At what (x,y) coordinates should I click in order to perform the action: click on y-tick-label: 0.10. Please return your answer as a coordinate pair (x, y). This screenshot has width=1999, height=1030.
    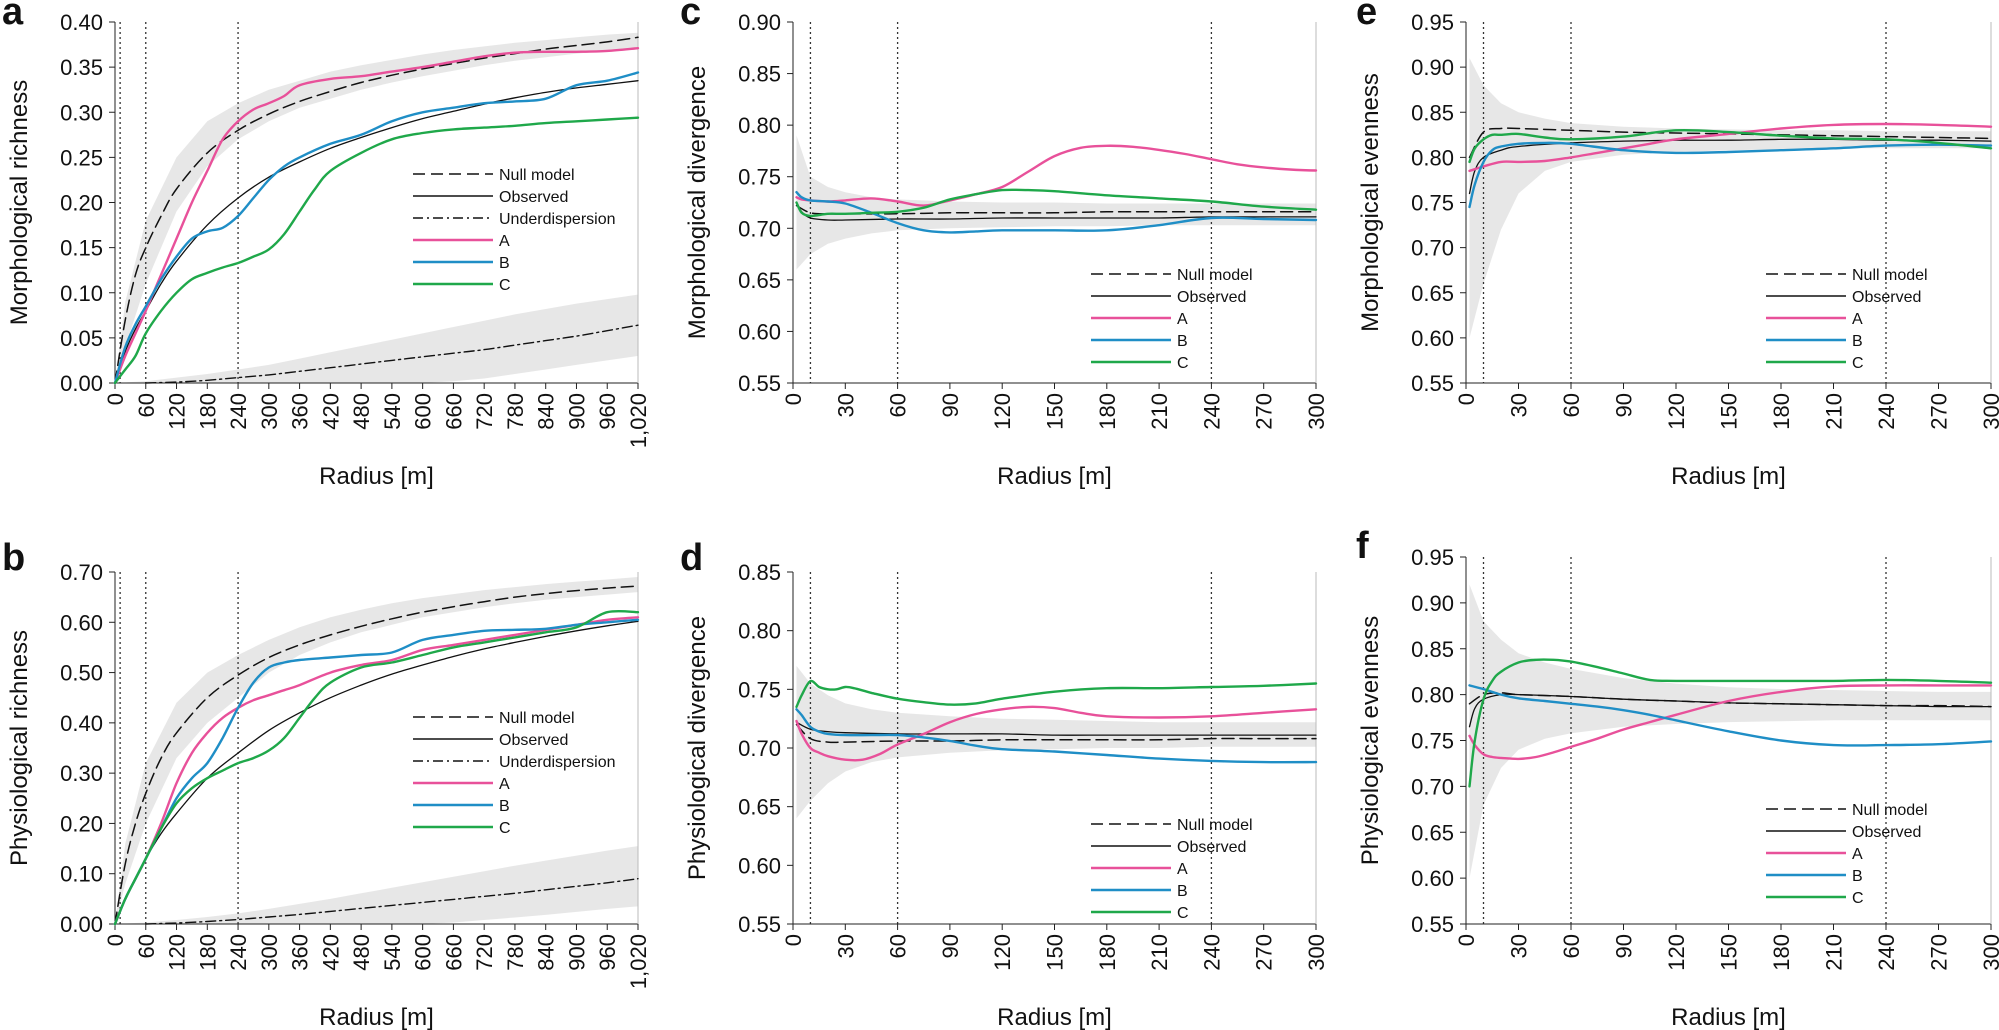
    Looking at the image, I should click on (81, 293).